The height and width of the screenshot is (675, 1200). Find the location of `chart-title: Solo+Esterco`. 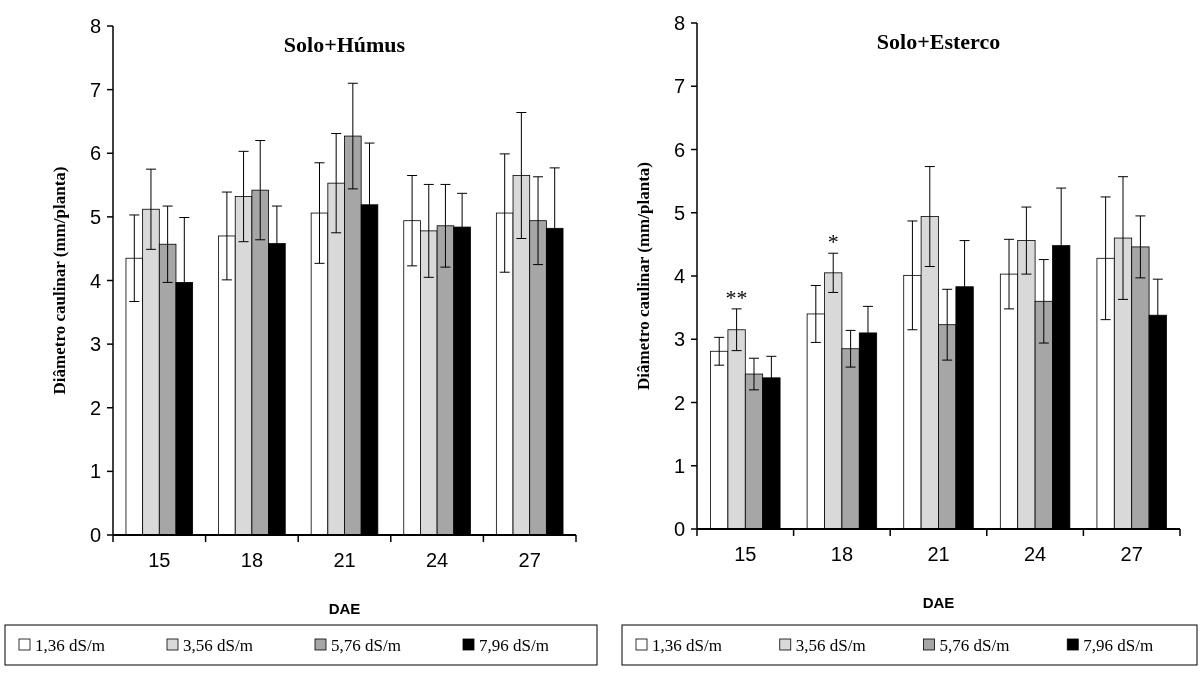

chart-title: Solo+Esterco is located at coordinates (938, 41).